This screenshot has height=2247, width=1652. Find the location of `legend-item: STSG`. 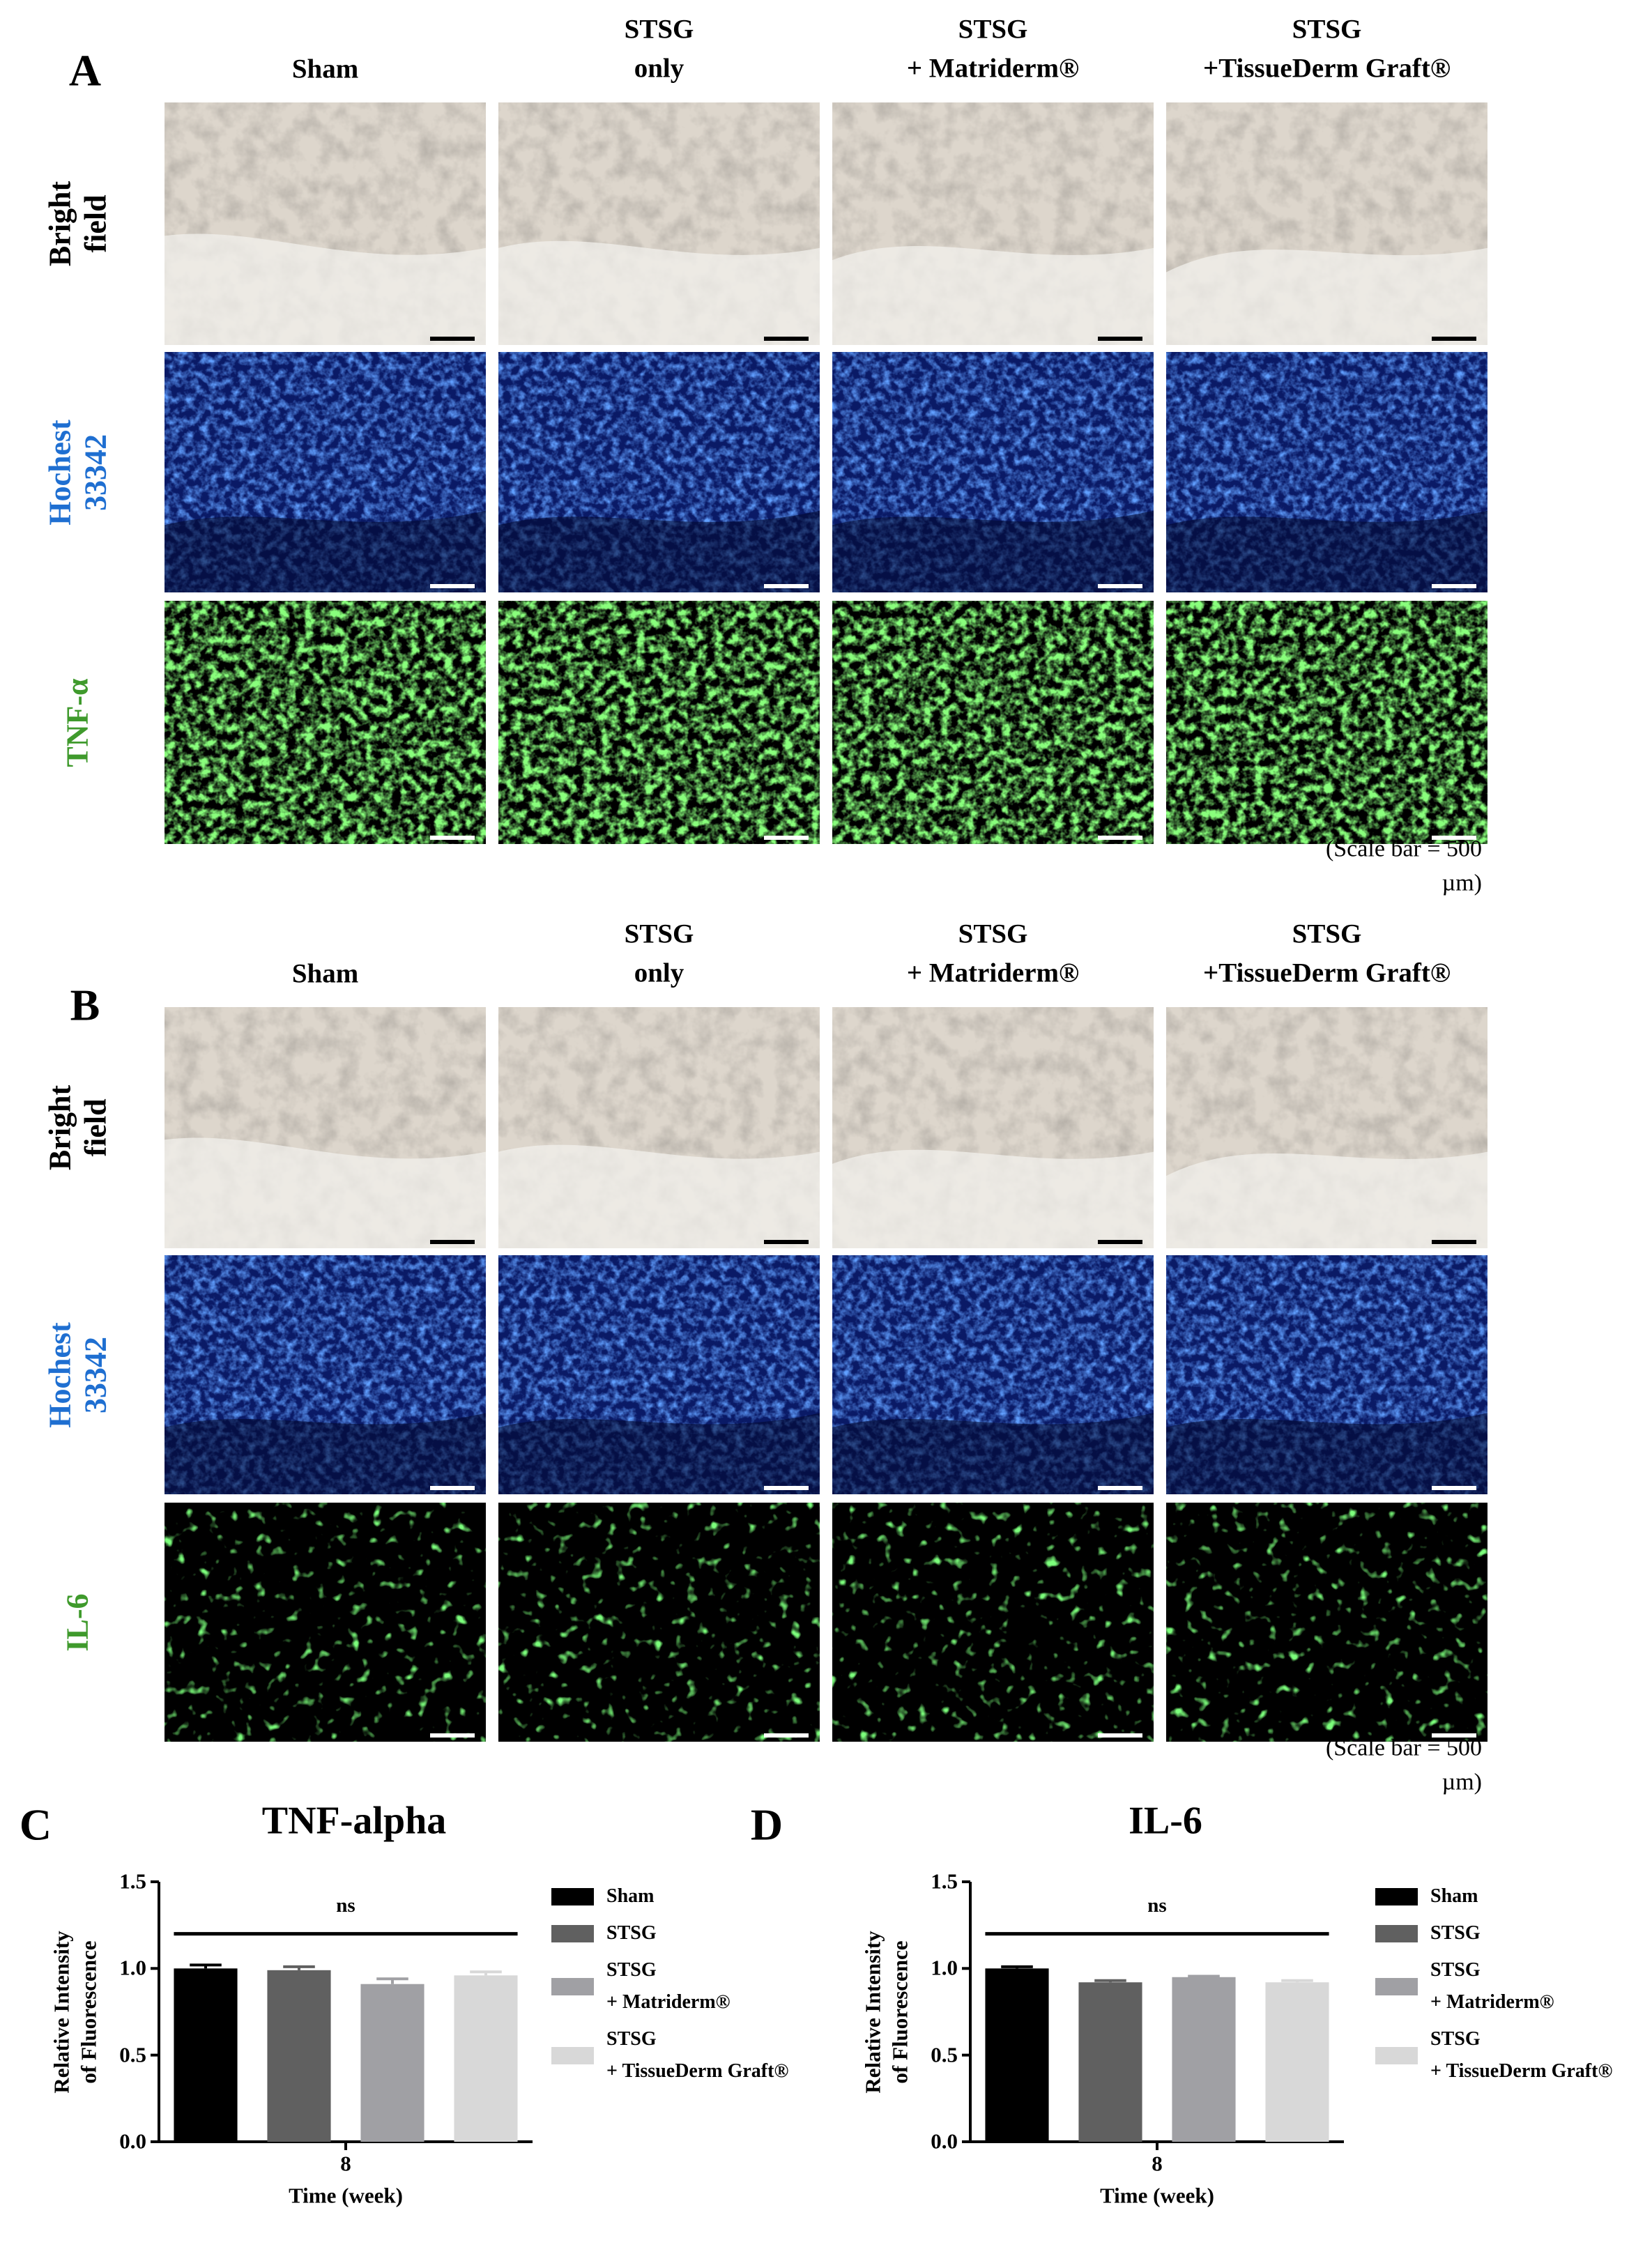

legend-item: STSG is located at coordinates (1493, 1933).